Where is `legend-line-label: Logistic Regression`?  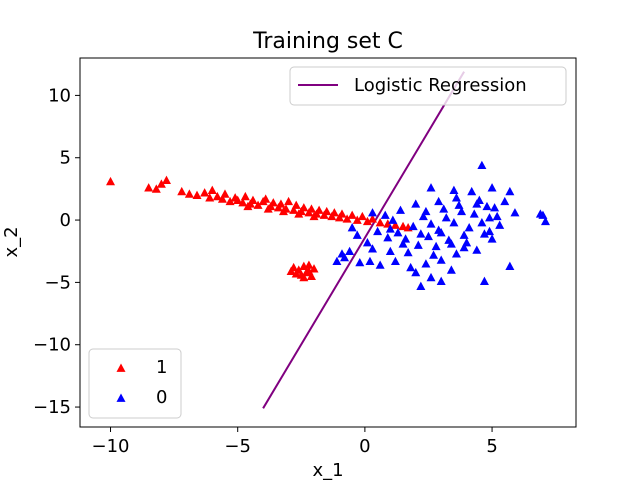 legend-line-label: Logistic Regression is located at coordinates (440, 85).